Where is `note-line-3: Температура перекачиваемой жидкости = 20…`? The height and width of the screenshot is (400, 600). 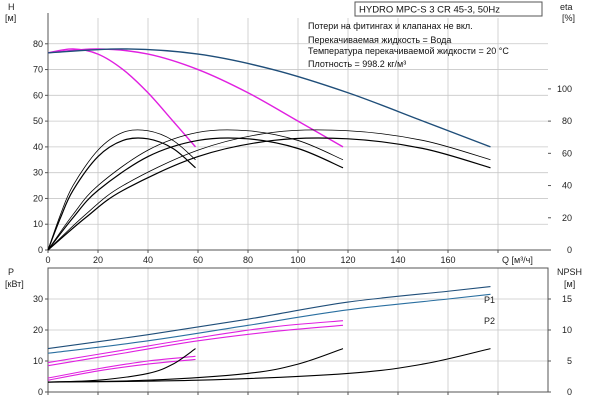
note-line-3: Температура перекачиваемой жидкости = 20… is located at coordinates (408, 51).